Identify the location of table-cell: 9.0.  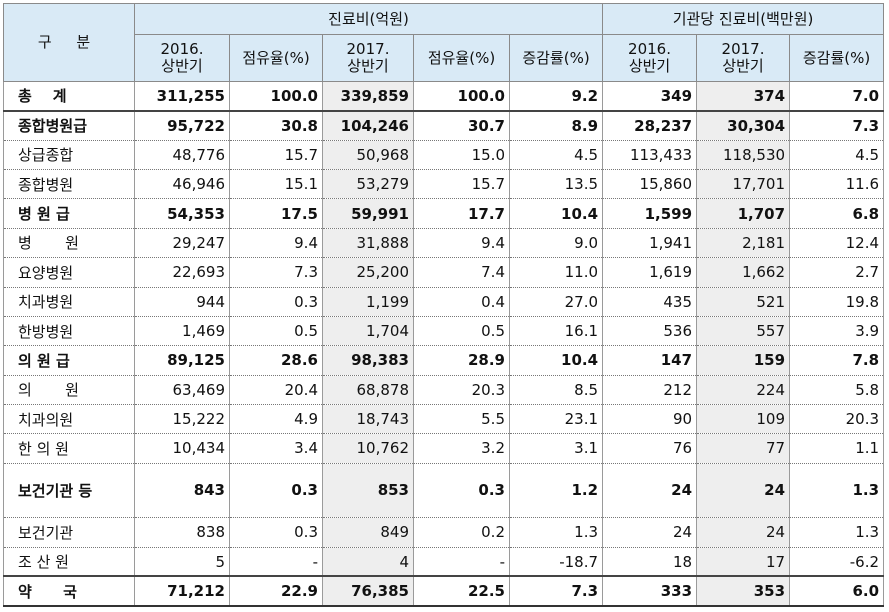
(556, 243).